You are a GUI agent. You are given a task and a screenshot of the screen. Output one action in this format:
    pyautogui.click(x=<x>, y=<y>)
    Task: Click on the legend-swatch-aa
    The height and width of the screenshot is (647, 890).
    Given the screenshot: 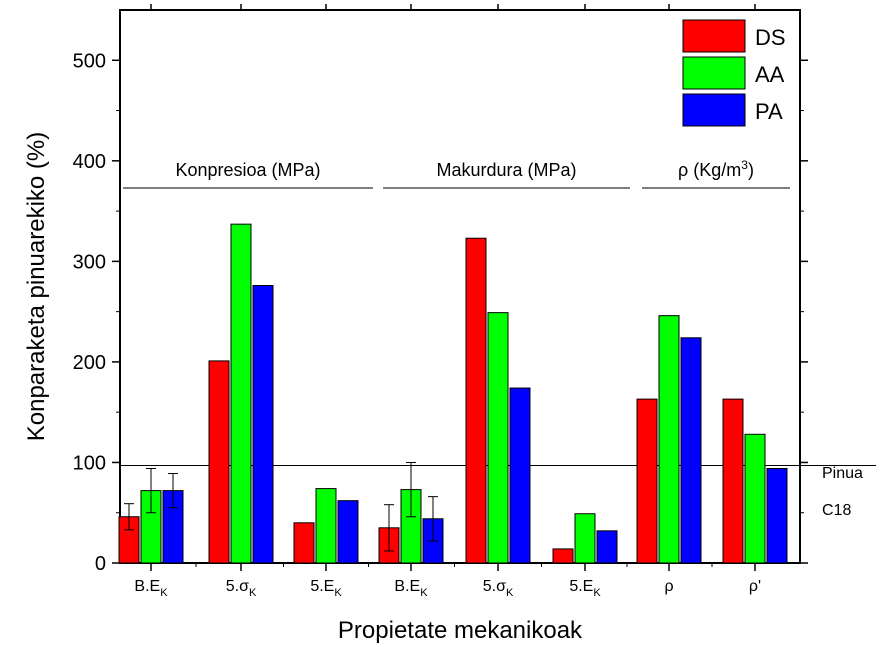 What is the action you would take?
    pyautogui.click(x=714, y=73)
    